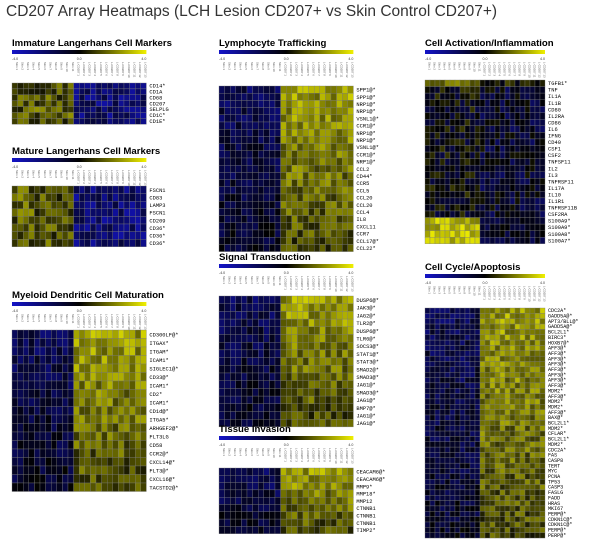  Describe the element at coordinates (330, 455) in the screenshot. I see `sample-label: L-CD207 9` at that location.